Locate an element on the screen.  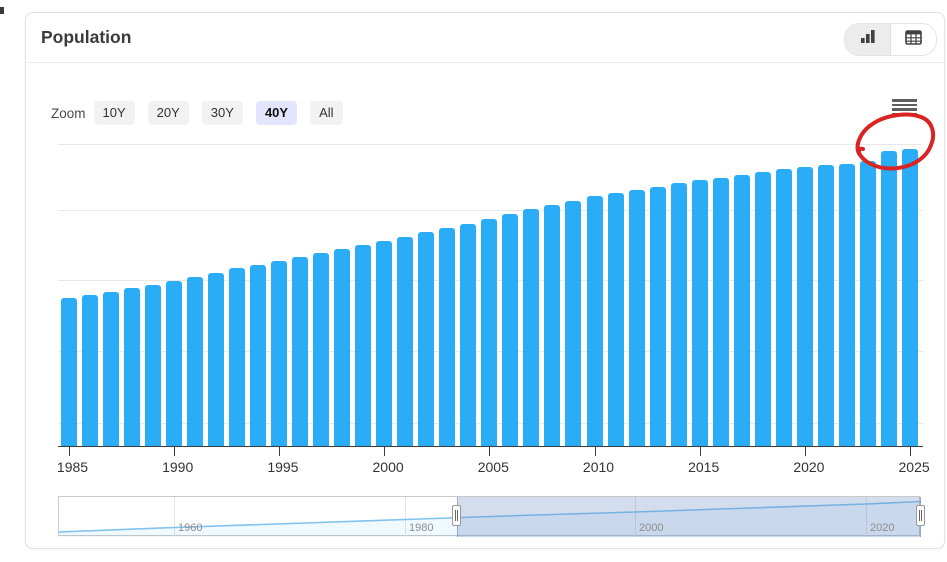
bar-2015 is located at coordinates (699, 313).